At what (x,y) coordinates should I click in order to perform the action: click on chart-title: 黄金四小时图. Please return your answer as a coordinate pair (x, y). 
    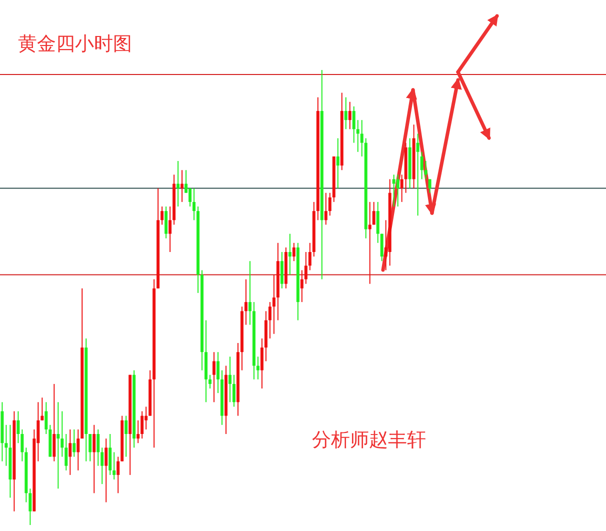
    Looking at the image, I should click on (75, 44).